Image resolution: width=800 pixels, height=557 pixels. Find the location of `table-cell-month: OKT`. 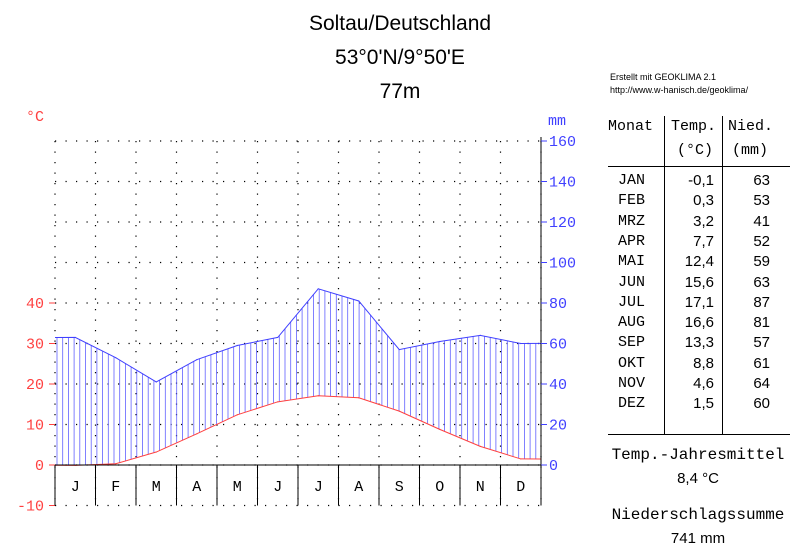

table-cell-month: OKT is located at coordinates (632, 363).